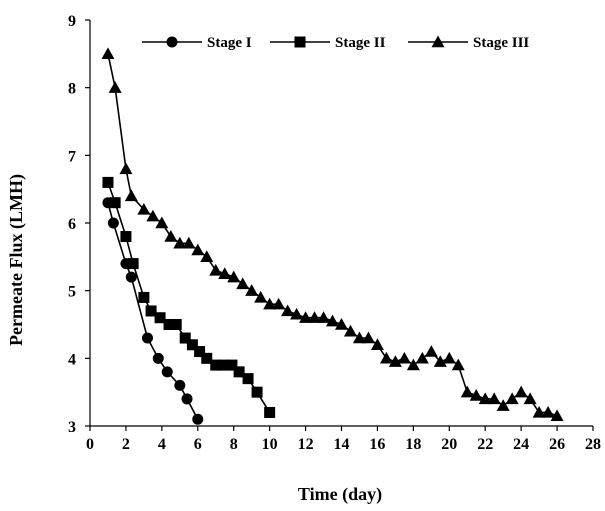  I want to click on x-tick-label: 20, so click(449, 444).